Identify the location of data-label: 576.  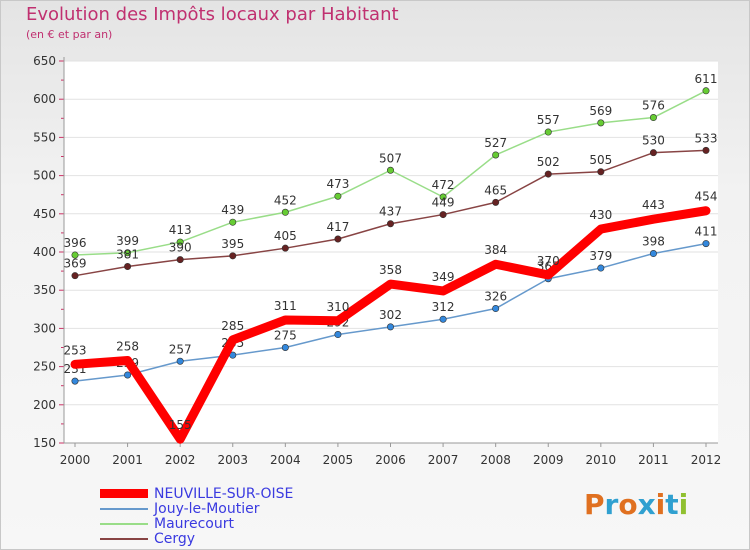
(653, 106).